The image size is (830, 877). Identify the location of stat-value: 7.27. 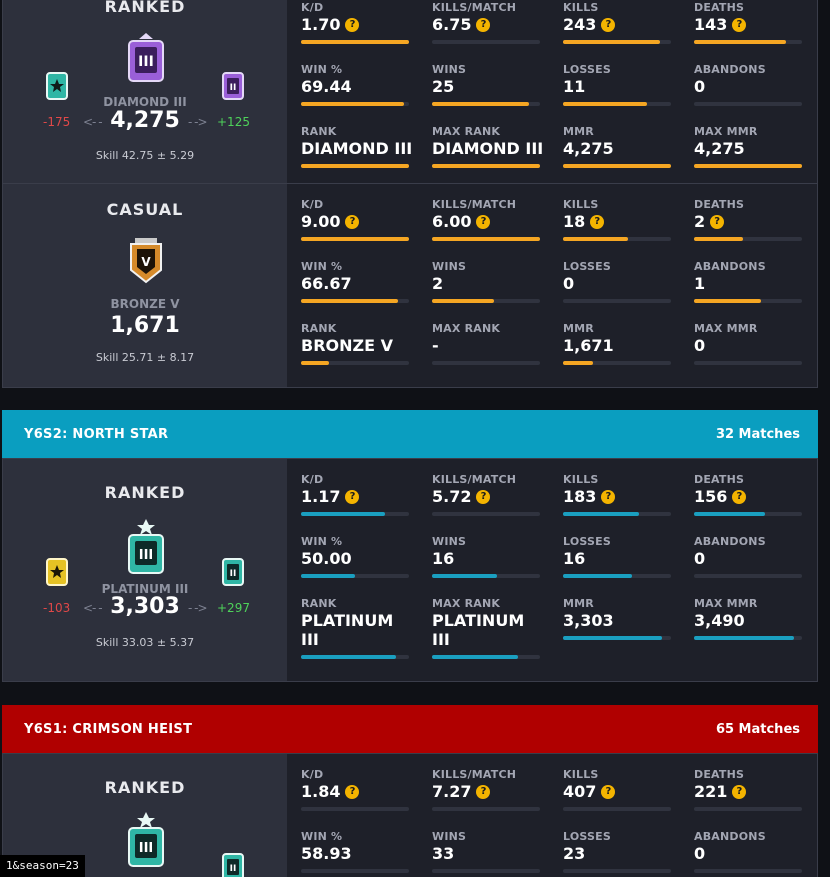
(452, 791).